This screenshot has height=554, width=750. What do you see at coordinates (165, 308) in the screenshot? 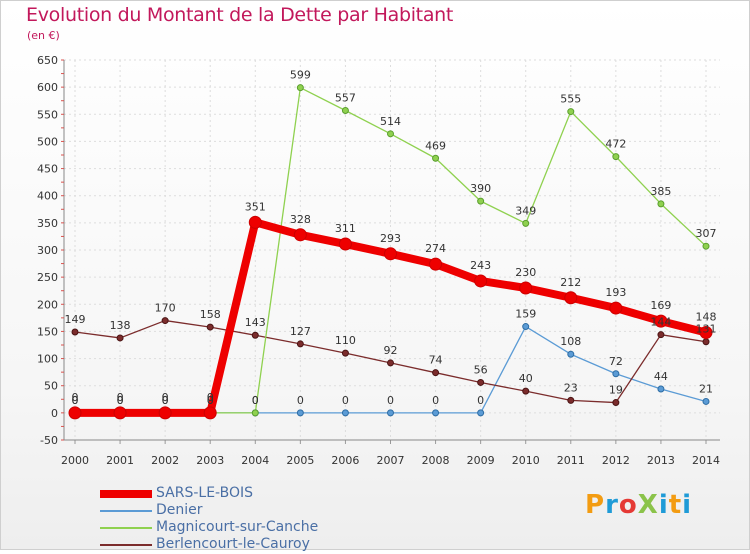
I see `data-label-berlencourt-le-cauroy: 170` at bounding box center [165, 308].